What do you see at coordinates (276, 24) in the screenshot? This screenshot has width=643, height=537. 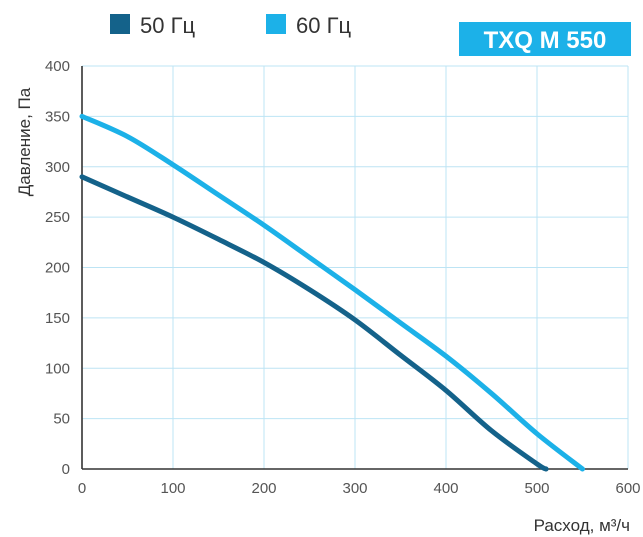 I see `legend-swatch-60hz` at bounding box center [276, 24].